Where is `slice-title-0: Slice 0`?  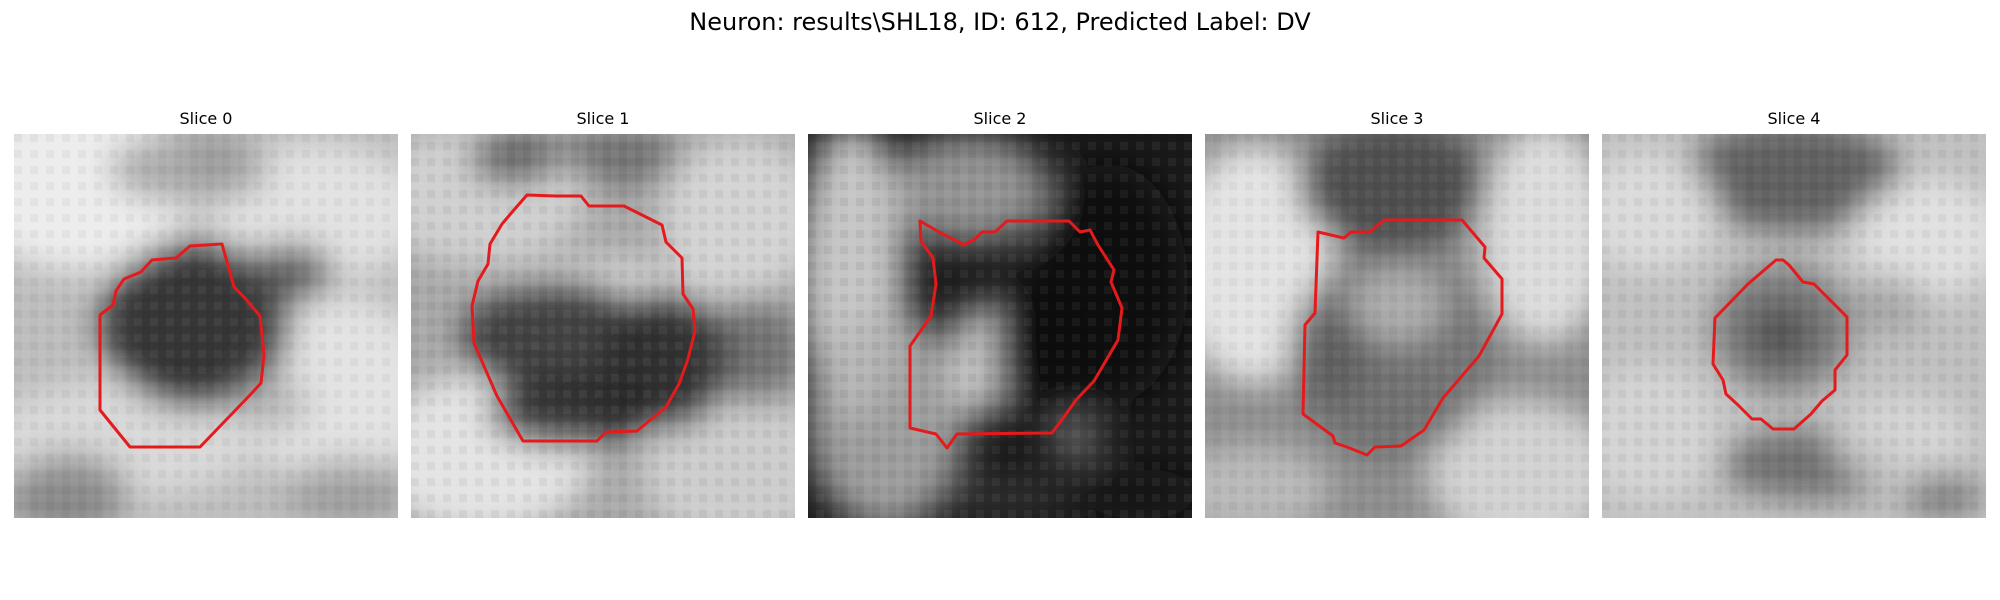
slice-title-0: Slice 0 is located at coordinates (206, 118).